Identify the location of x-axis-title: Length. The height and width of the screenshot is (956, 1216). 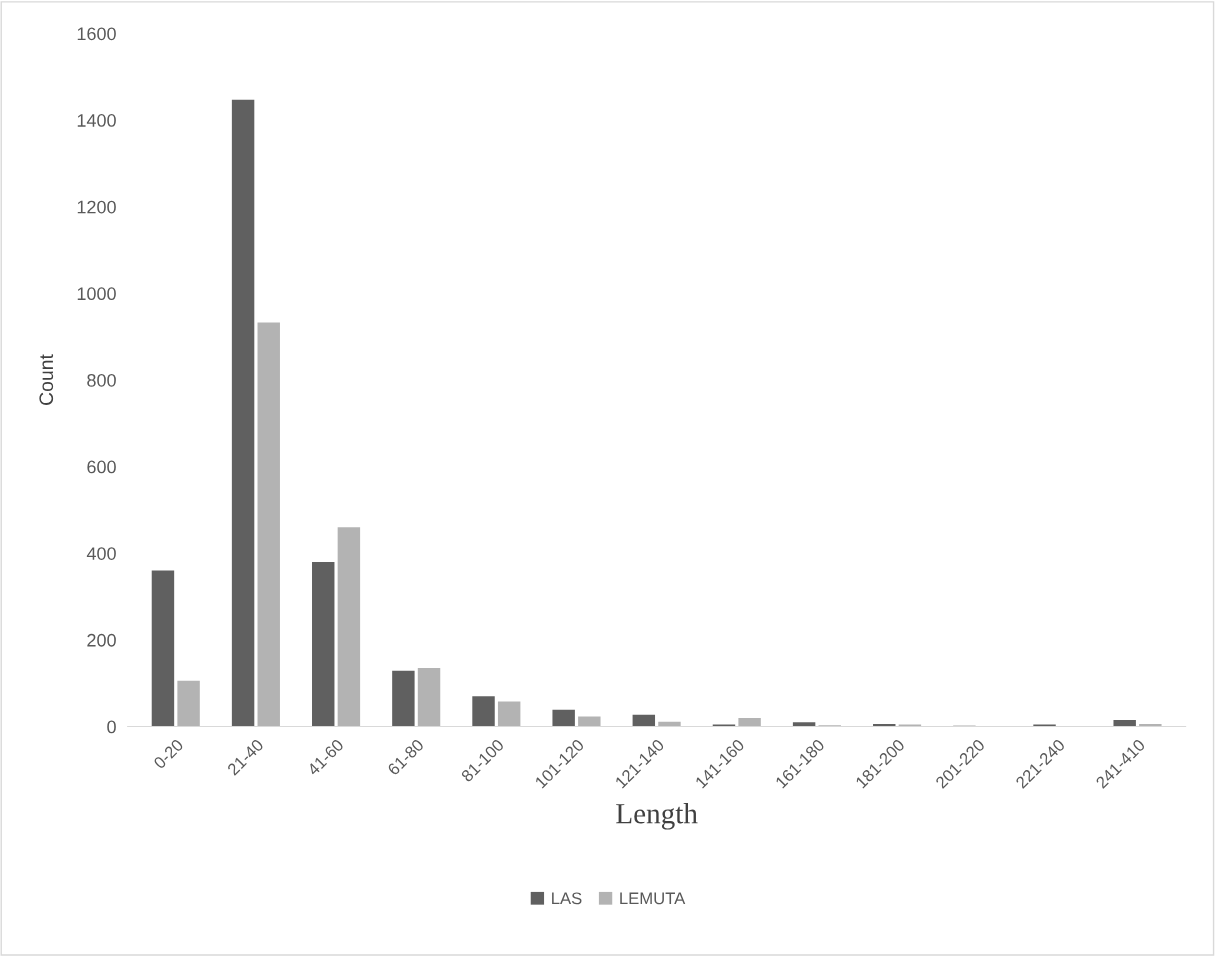
(657, 816).